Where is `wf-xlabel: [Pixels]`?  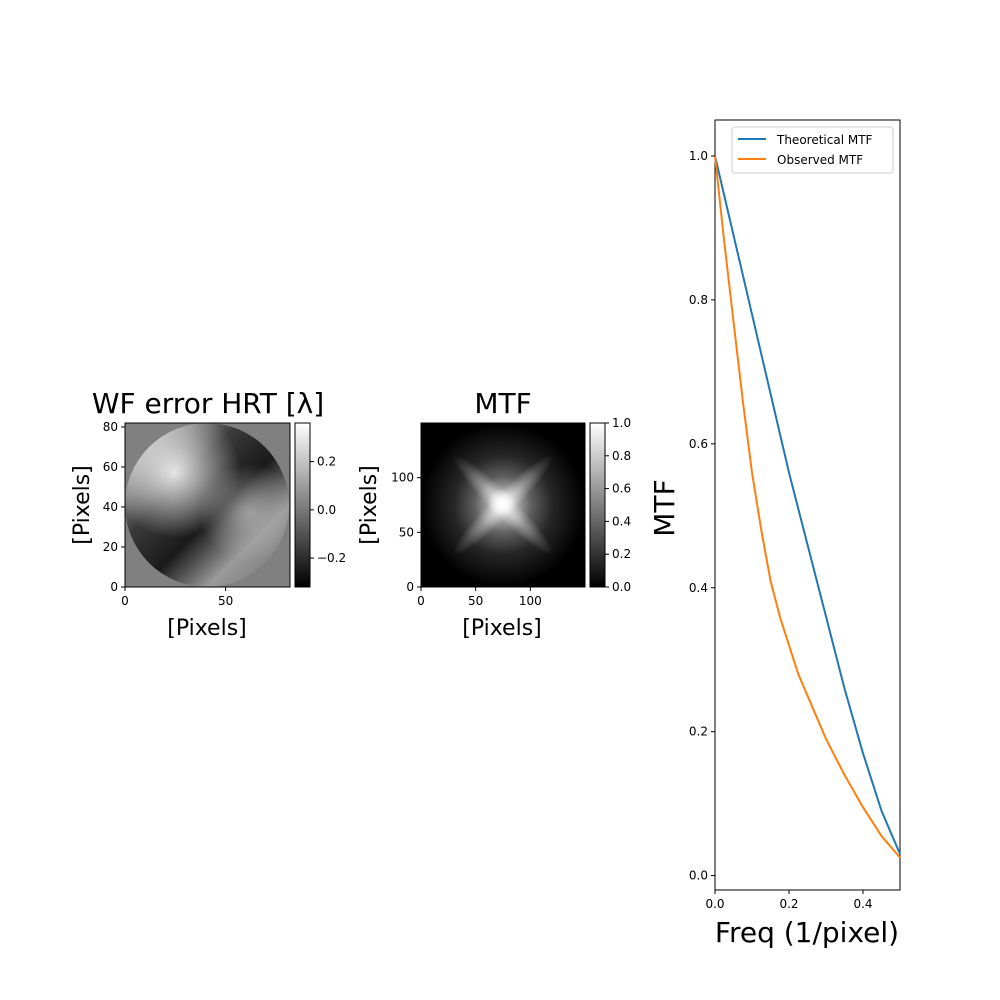
wf-xlabel: [Pixels] is located at coordinates (207, 628).